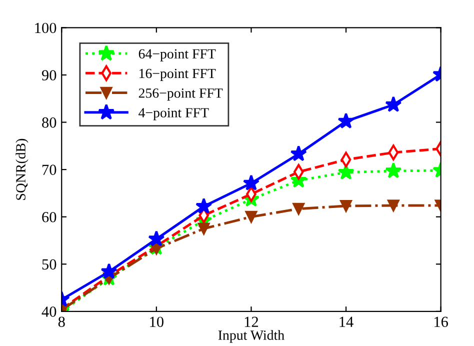 The height and width of the screenshot is (346, 474). I want to click on x-tick-label: 8, so click(61, 322).